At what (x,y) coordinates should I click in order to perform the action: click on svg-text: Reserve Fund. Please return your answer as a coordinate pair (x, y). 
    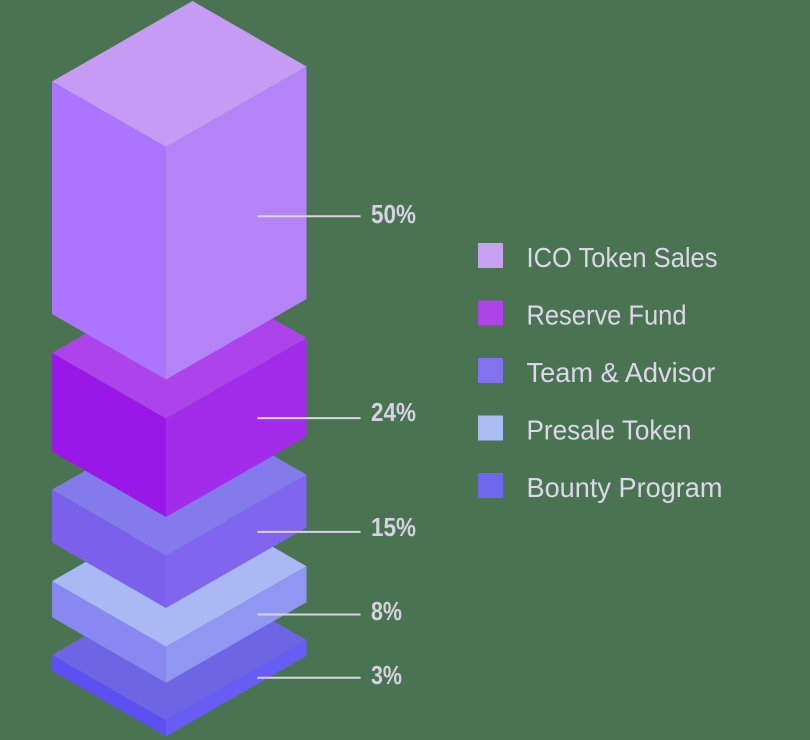
    Looking at the image, I should click on (607, 315).